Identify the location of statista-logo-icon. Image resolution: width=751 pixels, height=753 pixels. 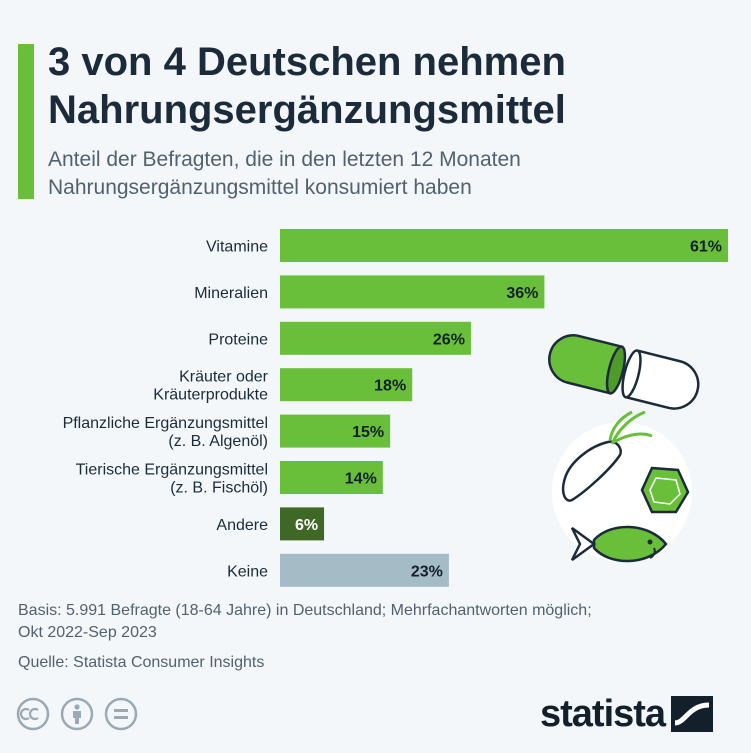
(692, 714).